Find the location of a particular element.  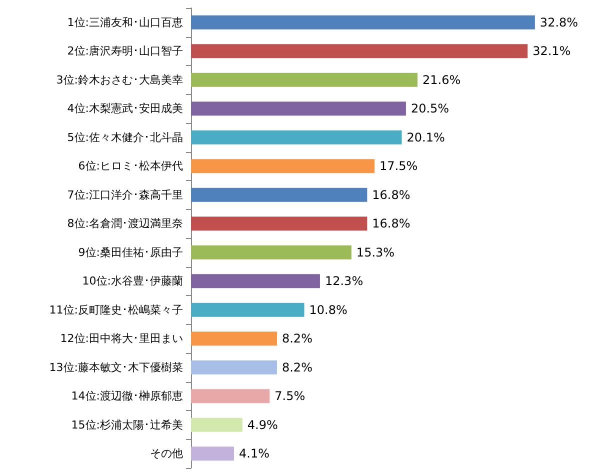

y-tick-label: その他 is located at coordinates (166, 453).